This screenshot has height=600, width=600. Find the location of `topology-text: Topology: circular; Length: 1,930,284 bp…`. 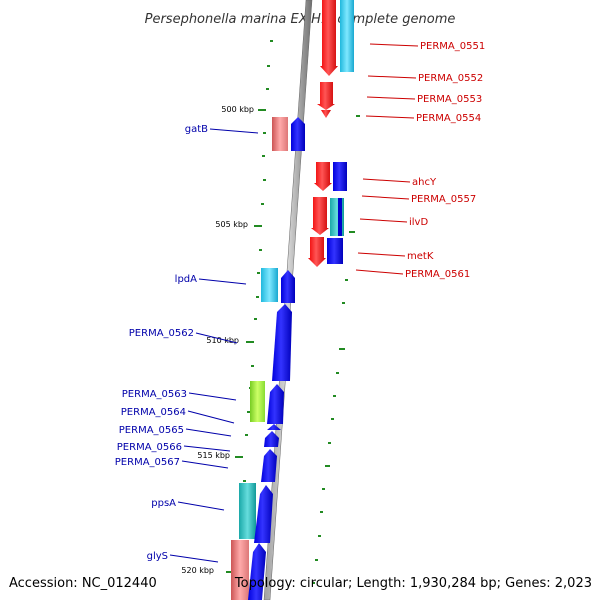

topology-text: Topology: circular; Length: 1,930,284 bp… is located at coordinates (413, 583).